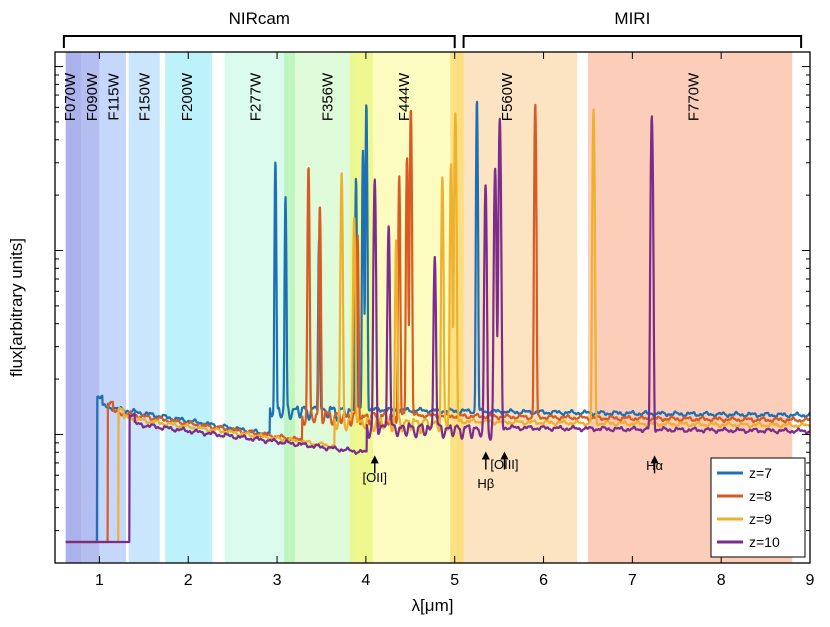 The width and height of the screenshot is (830, 627). What do you see at coordinates (507, 96) in the screenshot?
I see `filter-label-f560w: F560W` at bounding box center [507, 96].